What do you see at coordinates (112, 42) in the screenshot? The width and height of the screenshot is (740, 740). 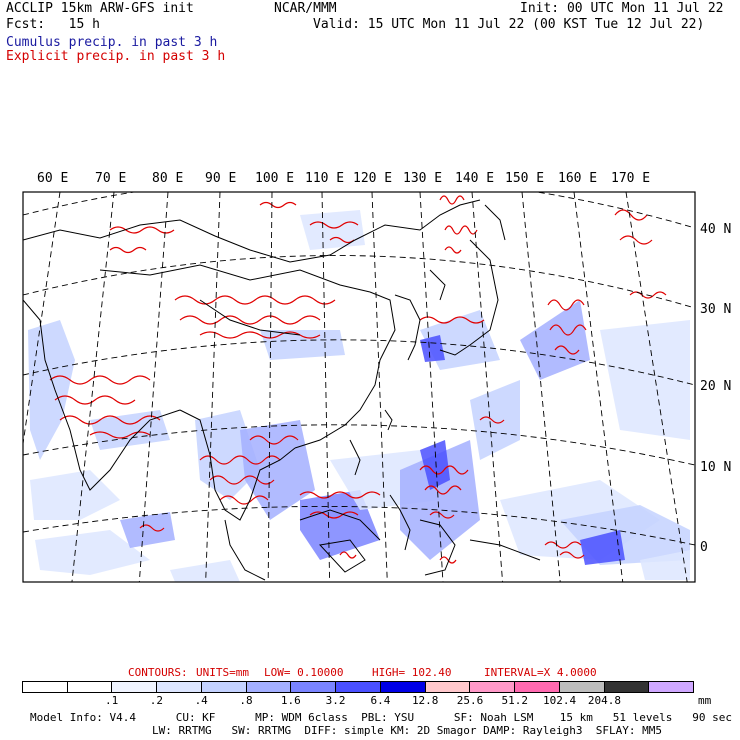 I see `legend-cumulus: Cumulus precip. in past 3 h` at bounding box center [112, 42].